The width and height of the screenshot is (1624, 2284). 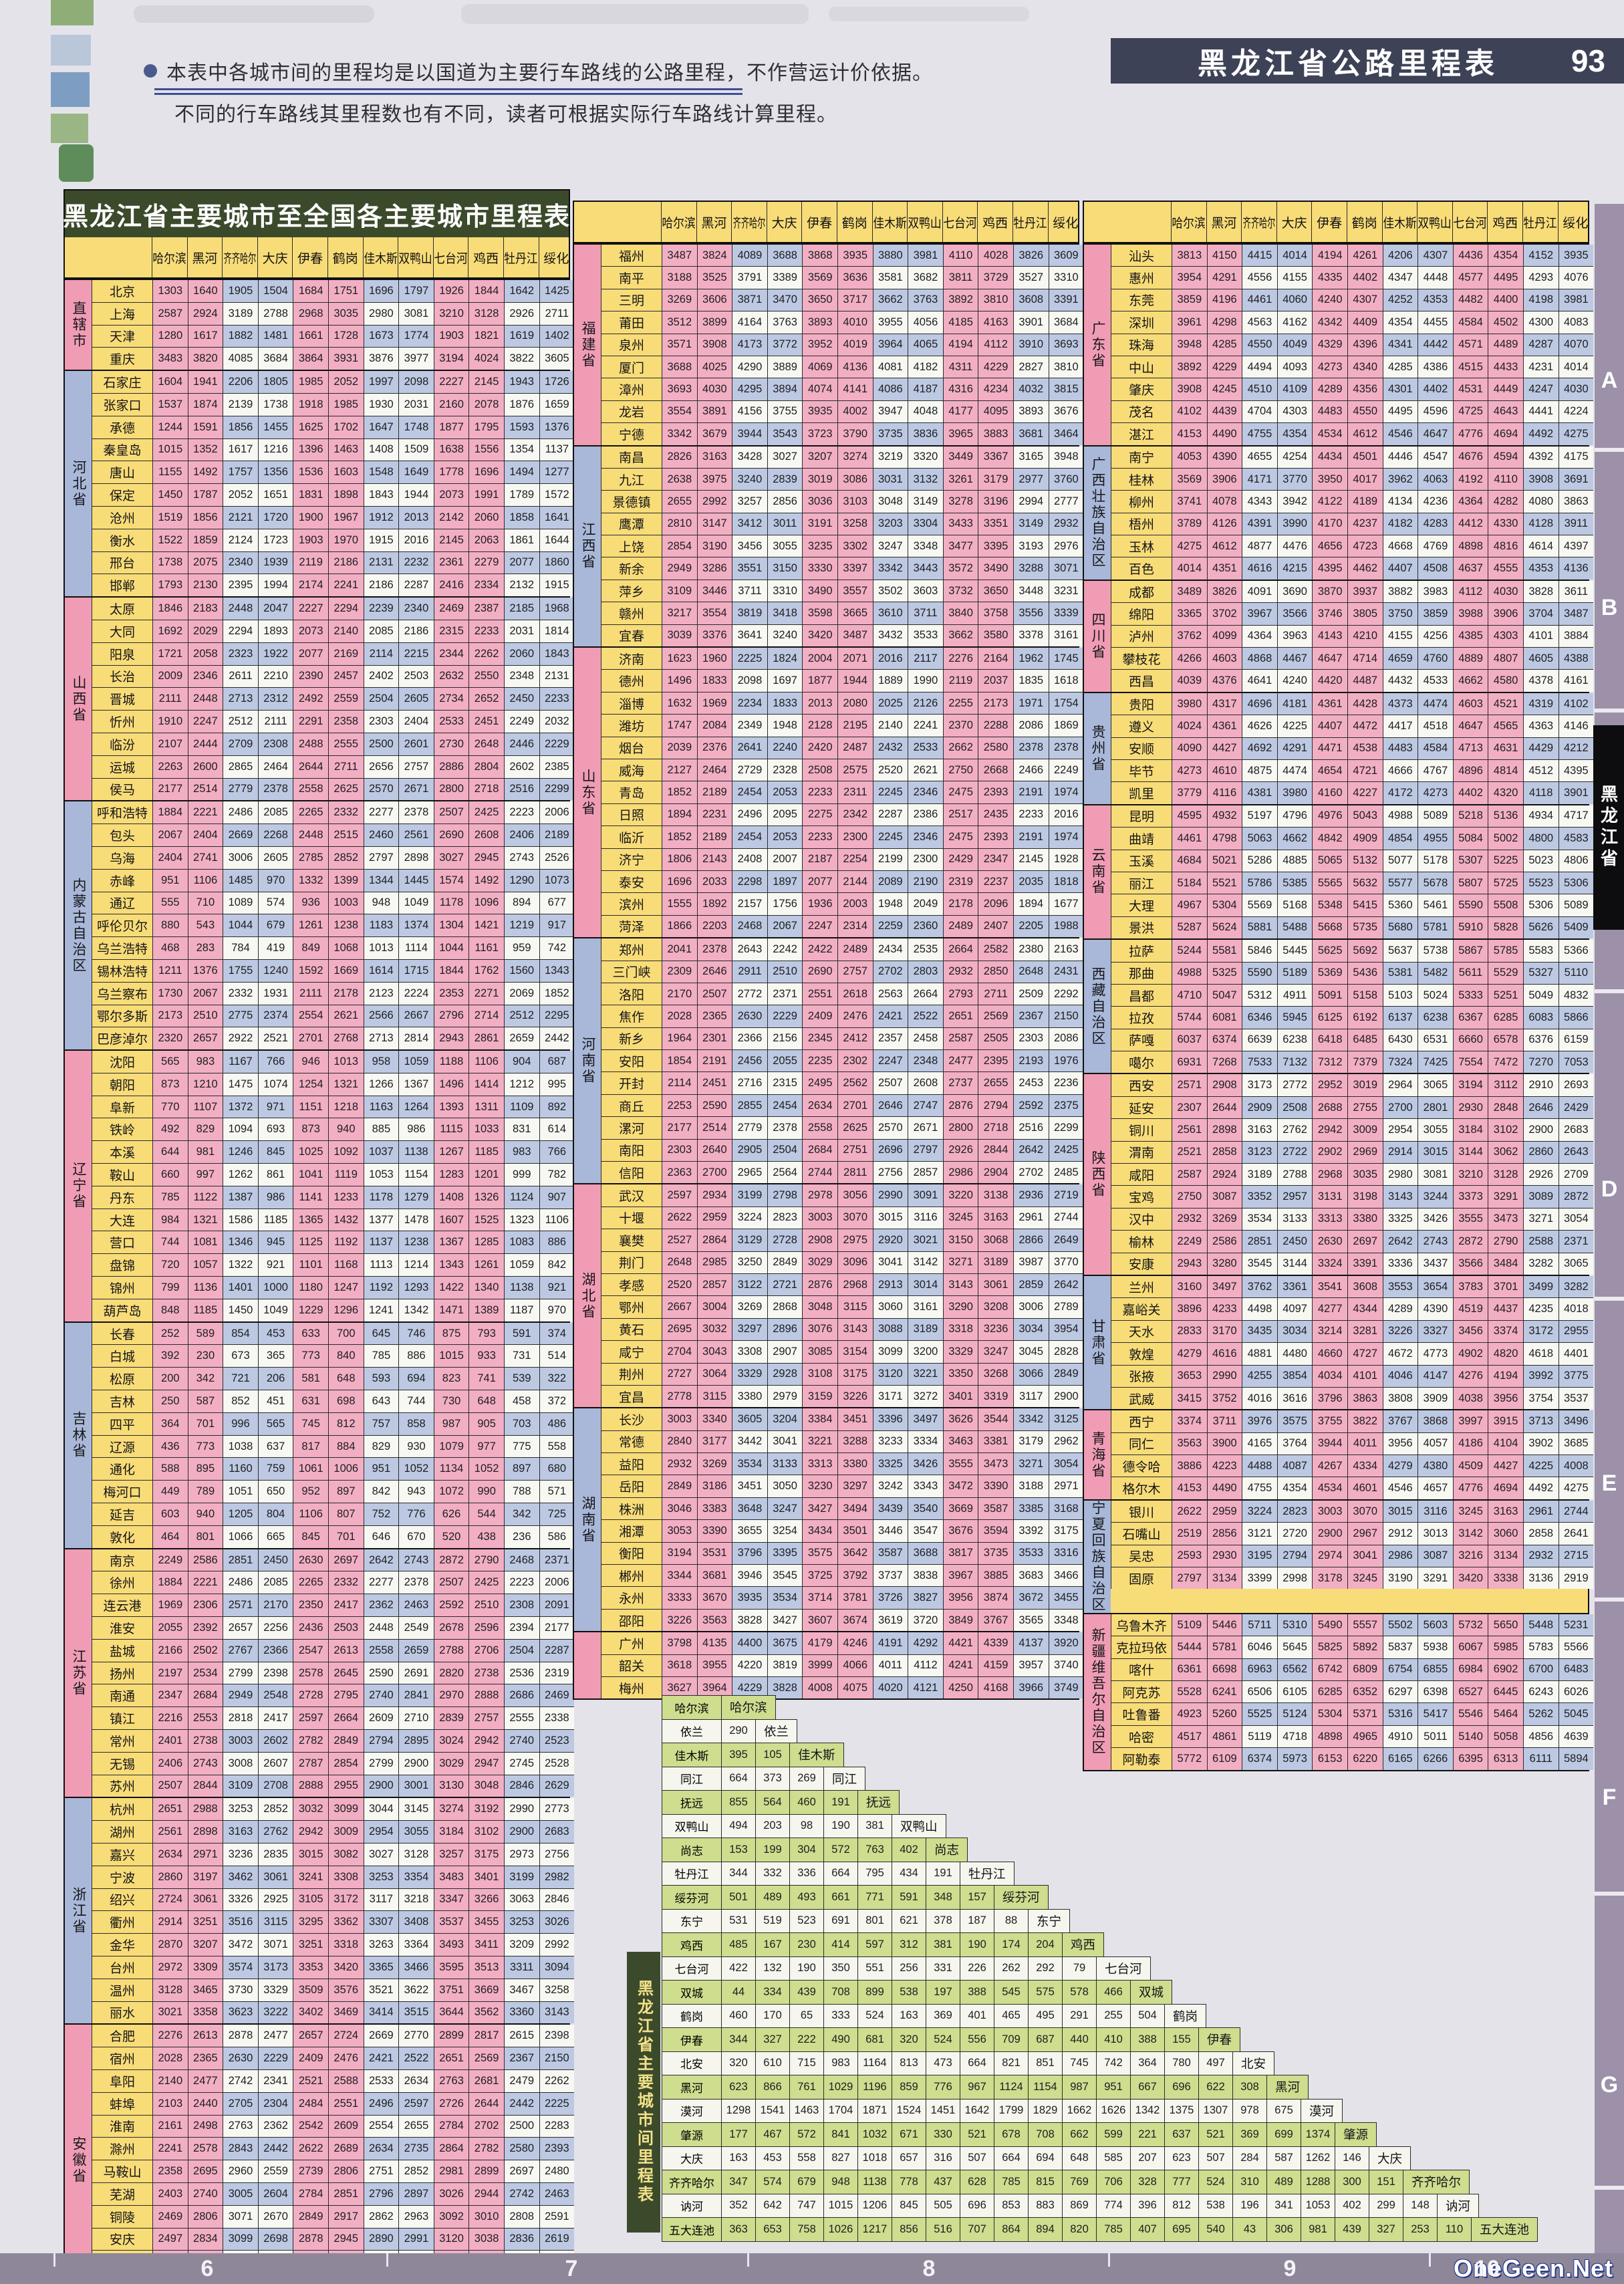 What do you see at coordinates (1249, 2182) in the screenshot?
I see `triangle-distance-cell: 310` at bounding box center [1249, 2182].